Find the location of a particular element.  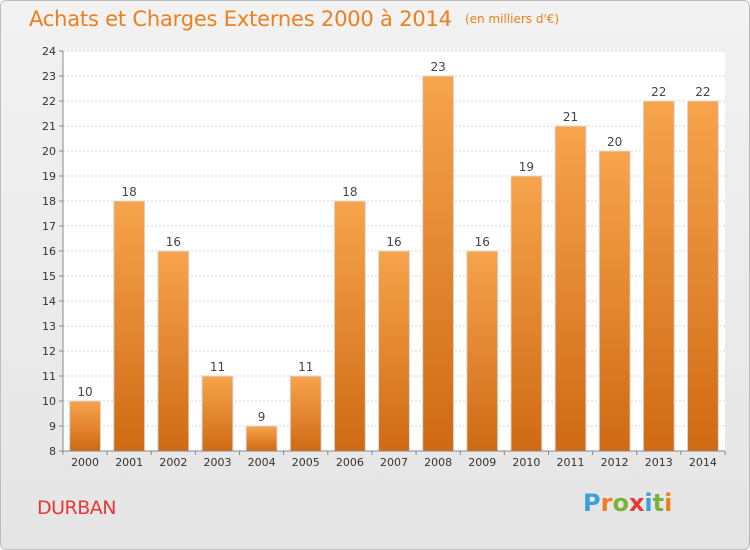

bar-2014 is located at coordinates (702, 276).